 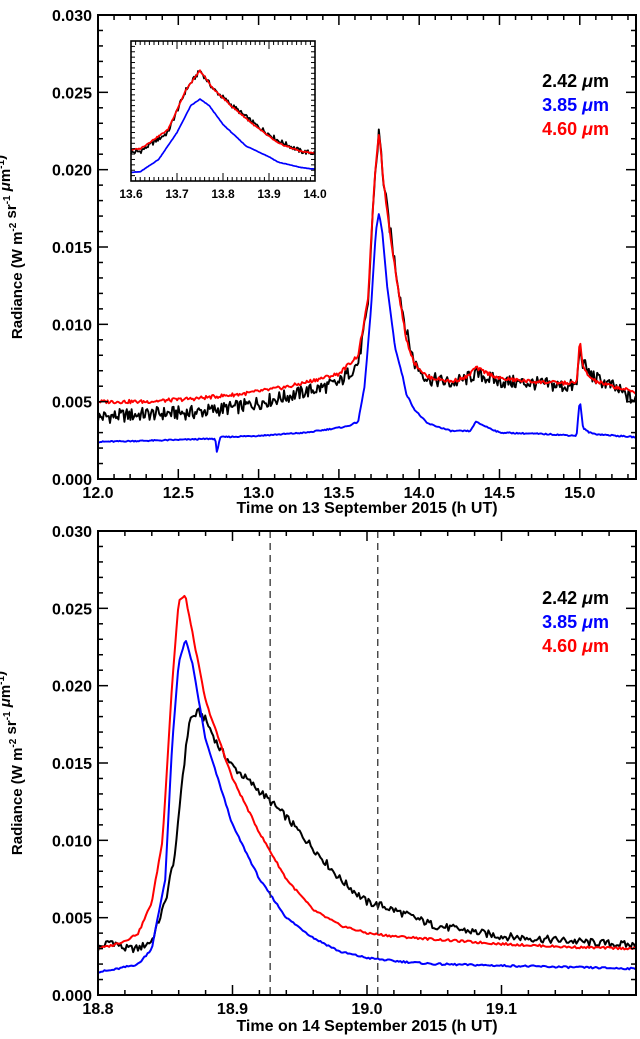 I want to click on x-tick-label: 19.0, so click(x=366, y=1009).